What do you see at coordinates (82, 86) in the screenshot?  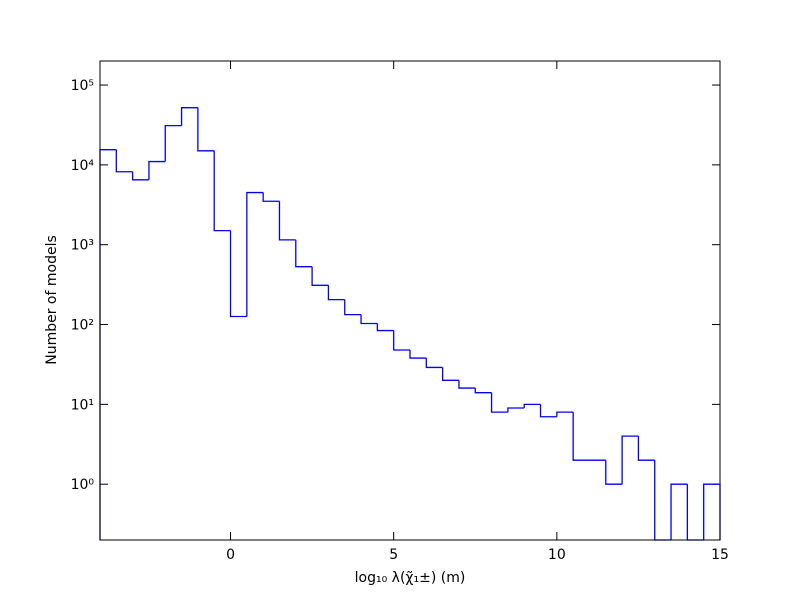 I see `y-tick-label: 10⁵` at bounding box center [82, 86].